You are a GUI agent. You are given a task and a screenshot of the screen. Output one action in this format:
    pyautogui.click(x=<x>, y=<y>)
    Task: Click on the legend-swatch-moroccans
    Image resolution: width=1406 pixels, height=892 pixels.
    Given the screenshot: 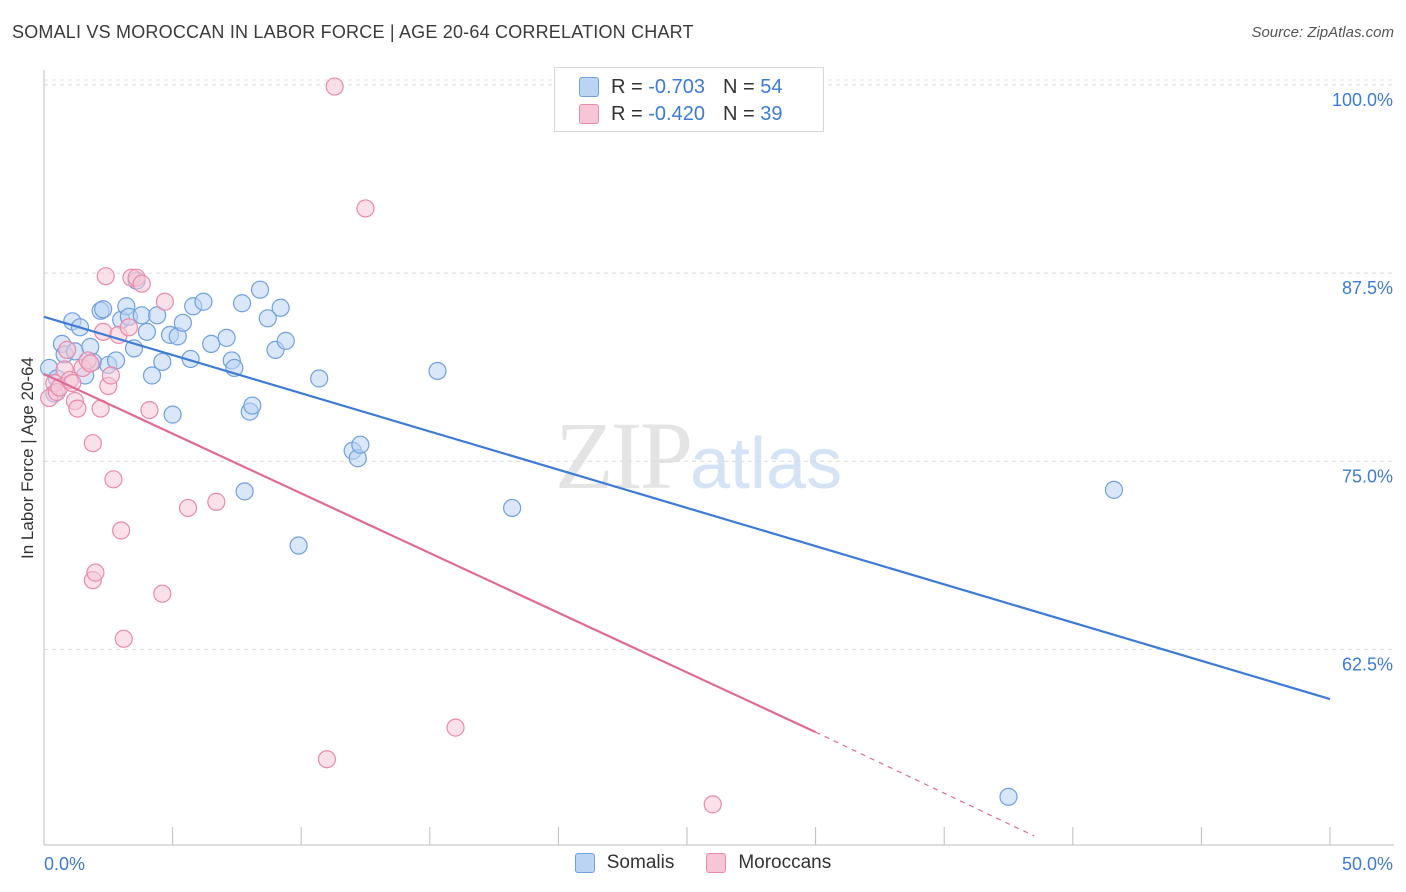 What is the action you would take?
    pyautogui.click(x=589, y=114)
    